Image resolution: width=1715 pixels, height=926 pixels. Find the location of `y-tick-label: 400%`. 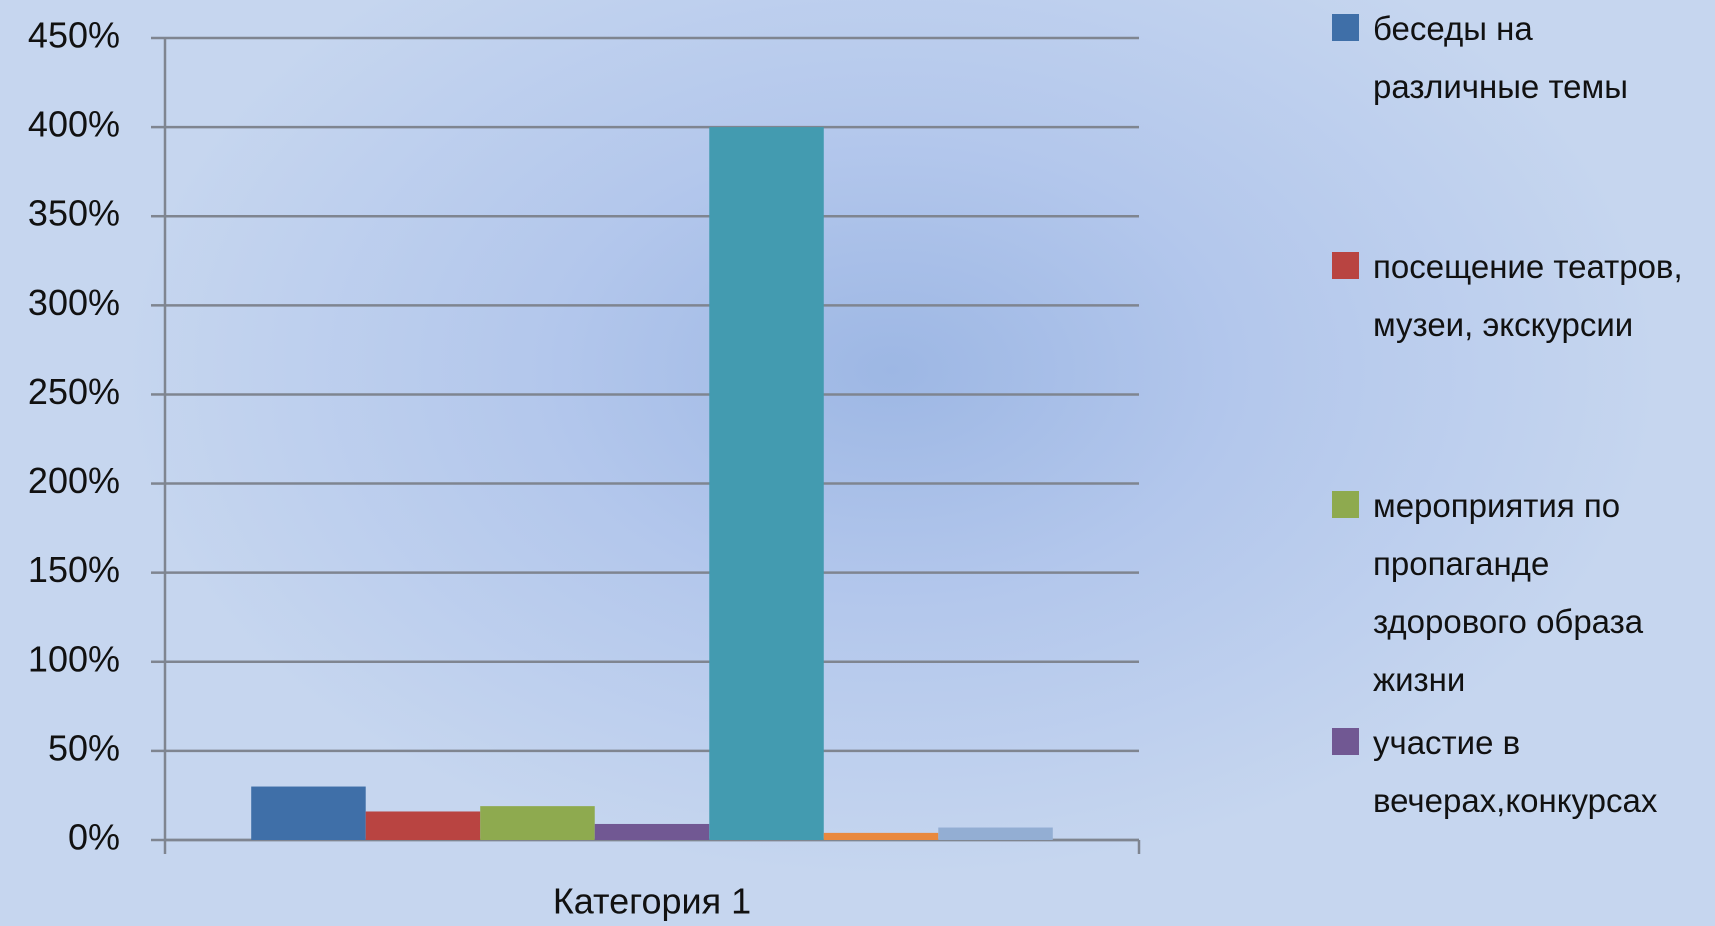

y-tick-label: 400% is located at coordinates (74, 124).